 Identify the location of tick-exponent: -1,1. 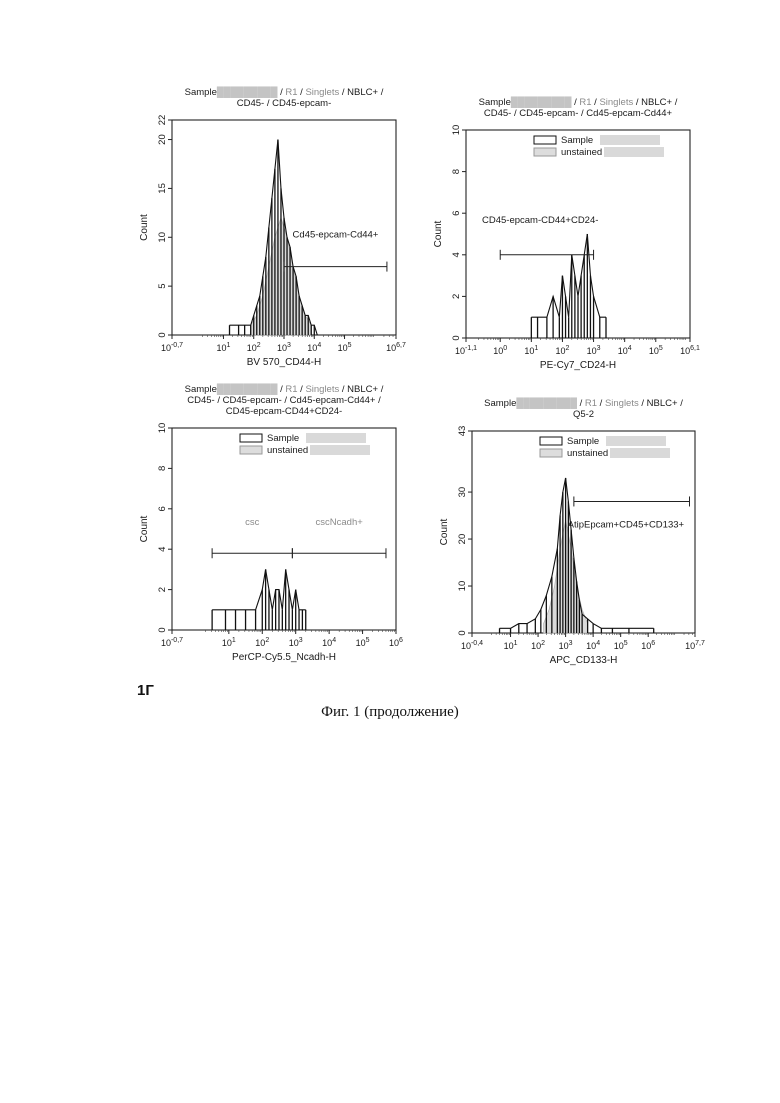
(471, 348).